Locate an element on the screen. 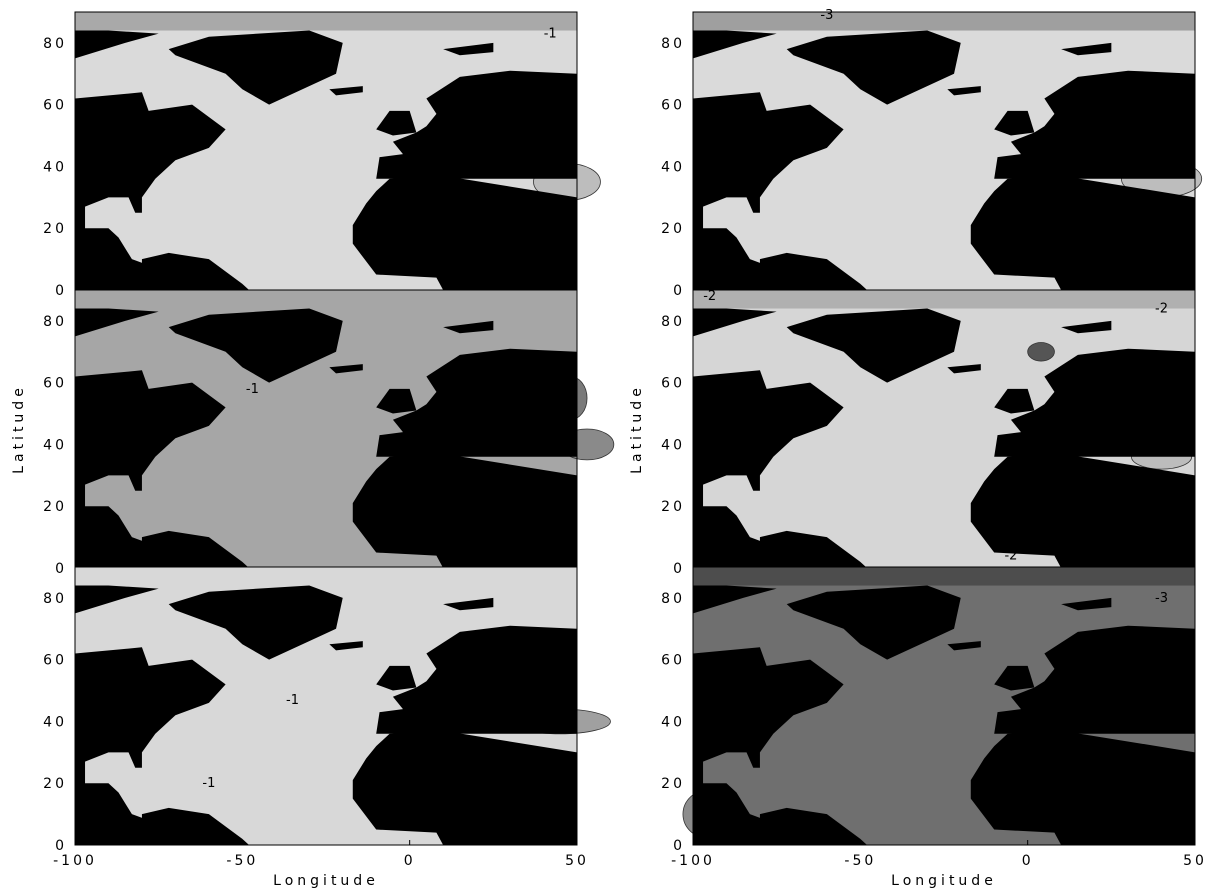 The image size is (1210, 895). contour-label: 0 is located at coordinates (363, 219).